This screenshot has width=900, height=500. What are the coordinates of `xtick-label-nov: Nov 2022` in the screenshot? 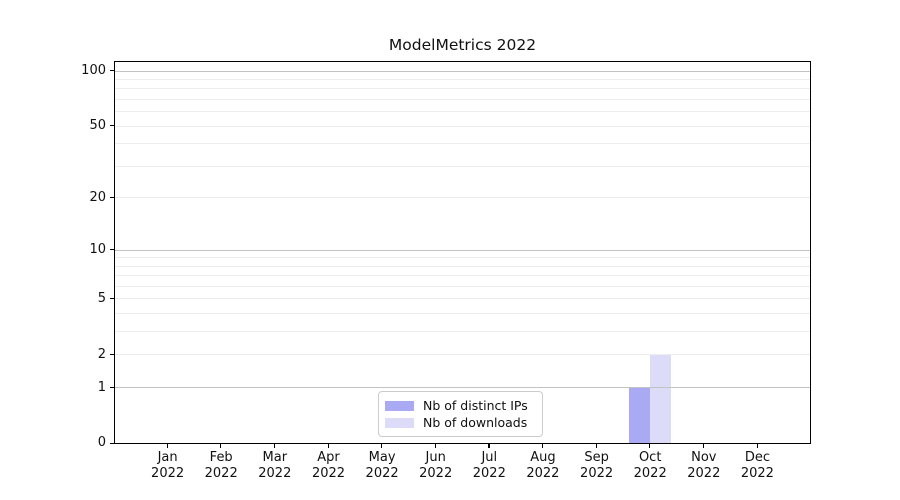 It's located at (704, 465).